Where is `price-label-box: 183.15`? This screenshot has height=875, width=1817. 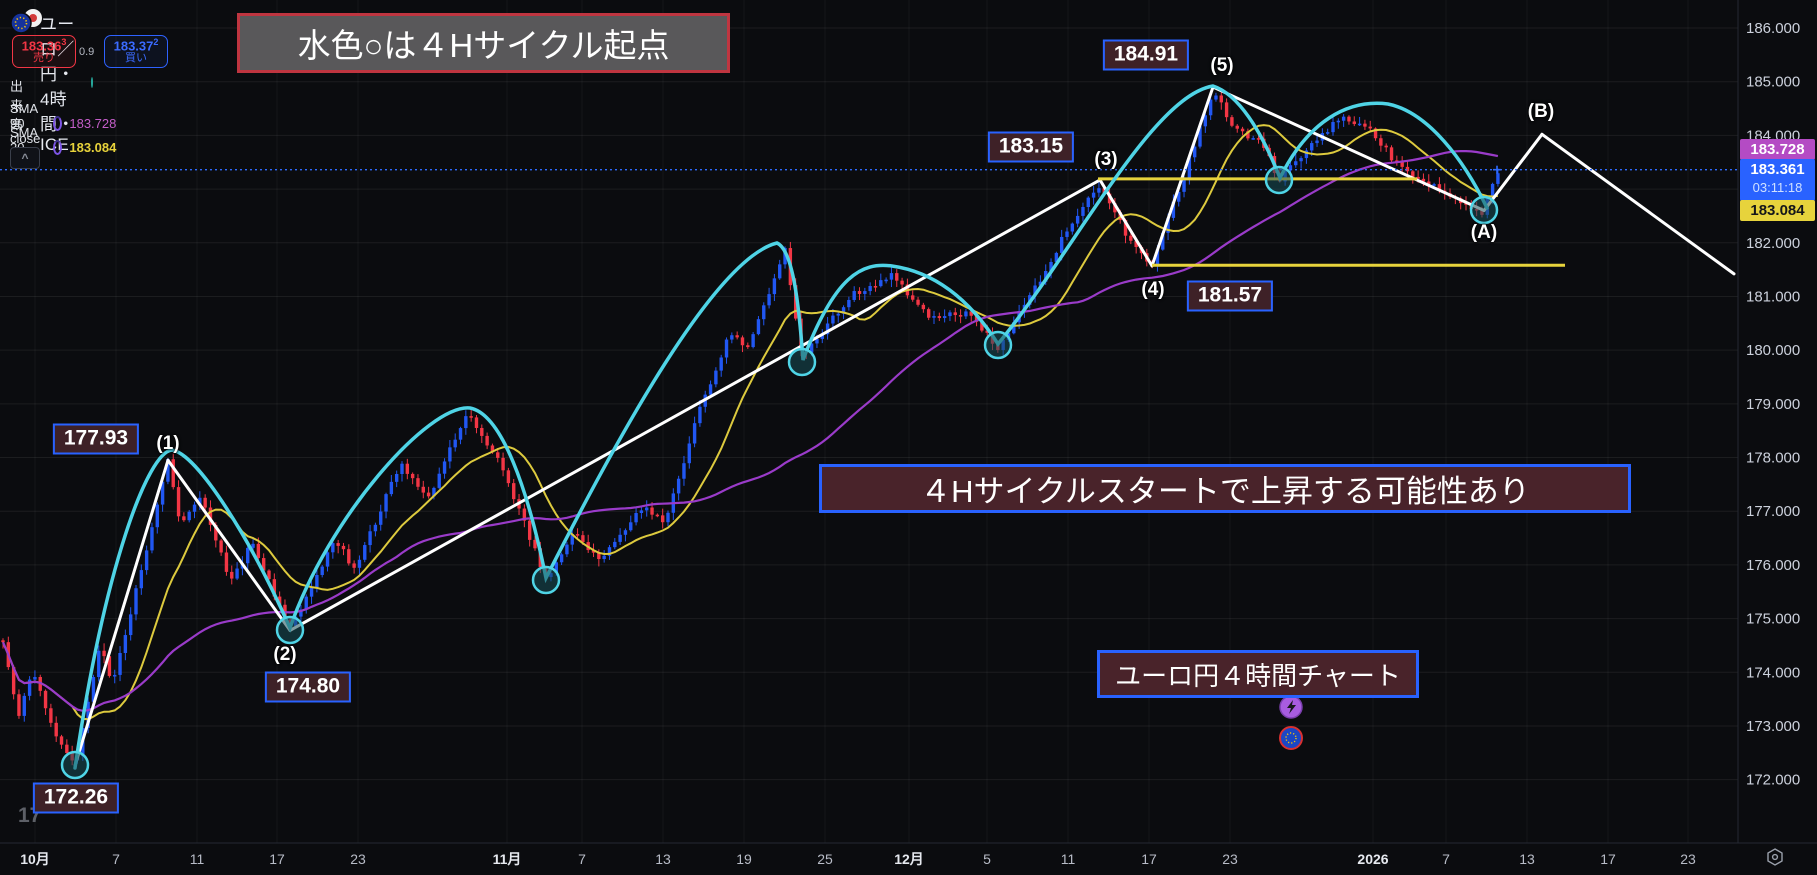
price-label-box: 183.15 is located at coordinates (1031, 147).